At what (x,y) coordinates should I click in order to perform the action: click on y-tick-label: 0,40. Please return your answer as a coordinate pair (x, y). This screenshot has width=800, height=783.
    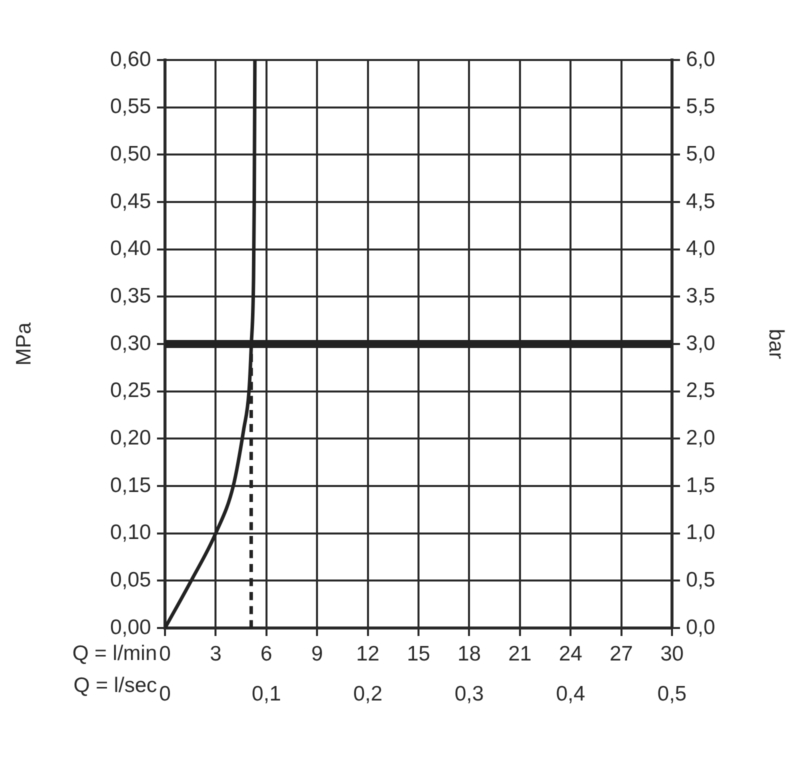
    Looking at the image, I should click on (130, 248).